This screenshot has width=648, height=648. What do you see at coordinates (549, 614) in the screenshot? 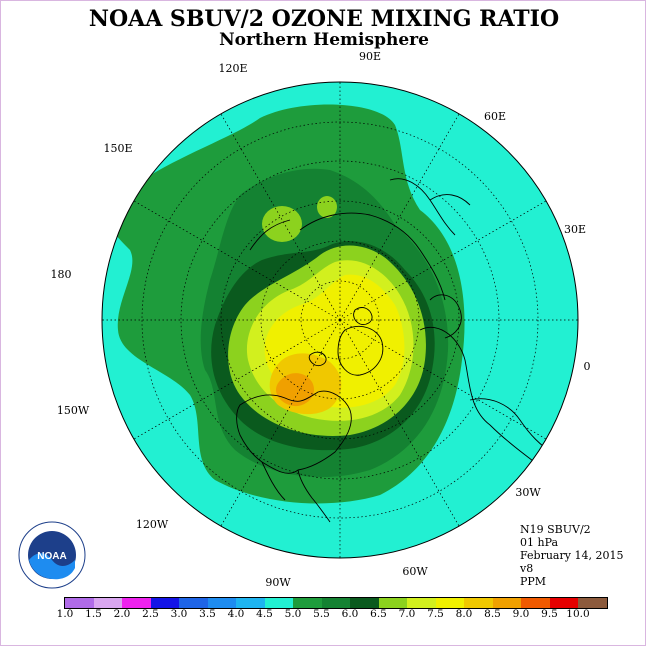
I see `colorbar-tick-label: 9.5` at bounding box center [549, 614].